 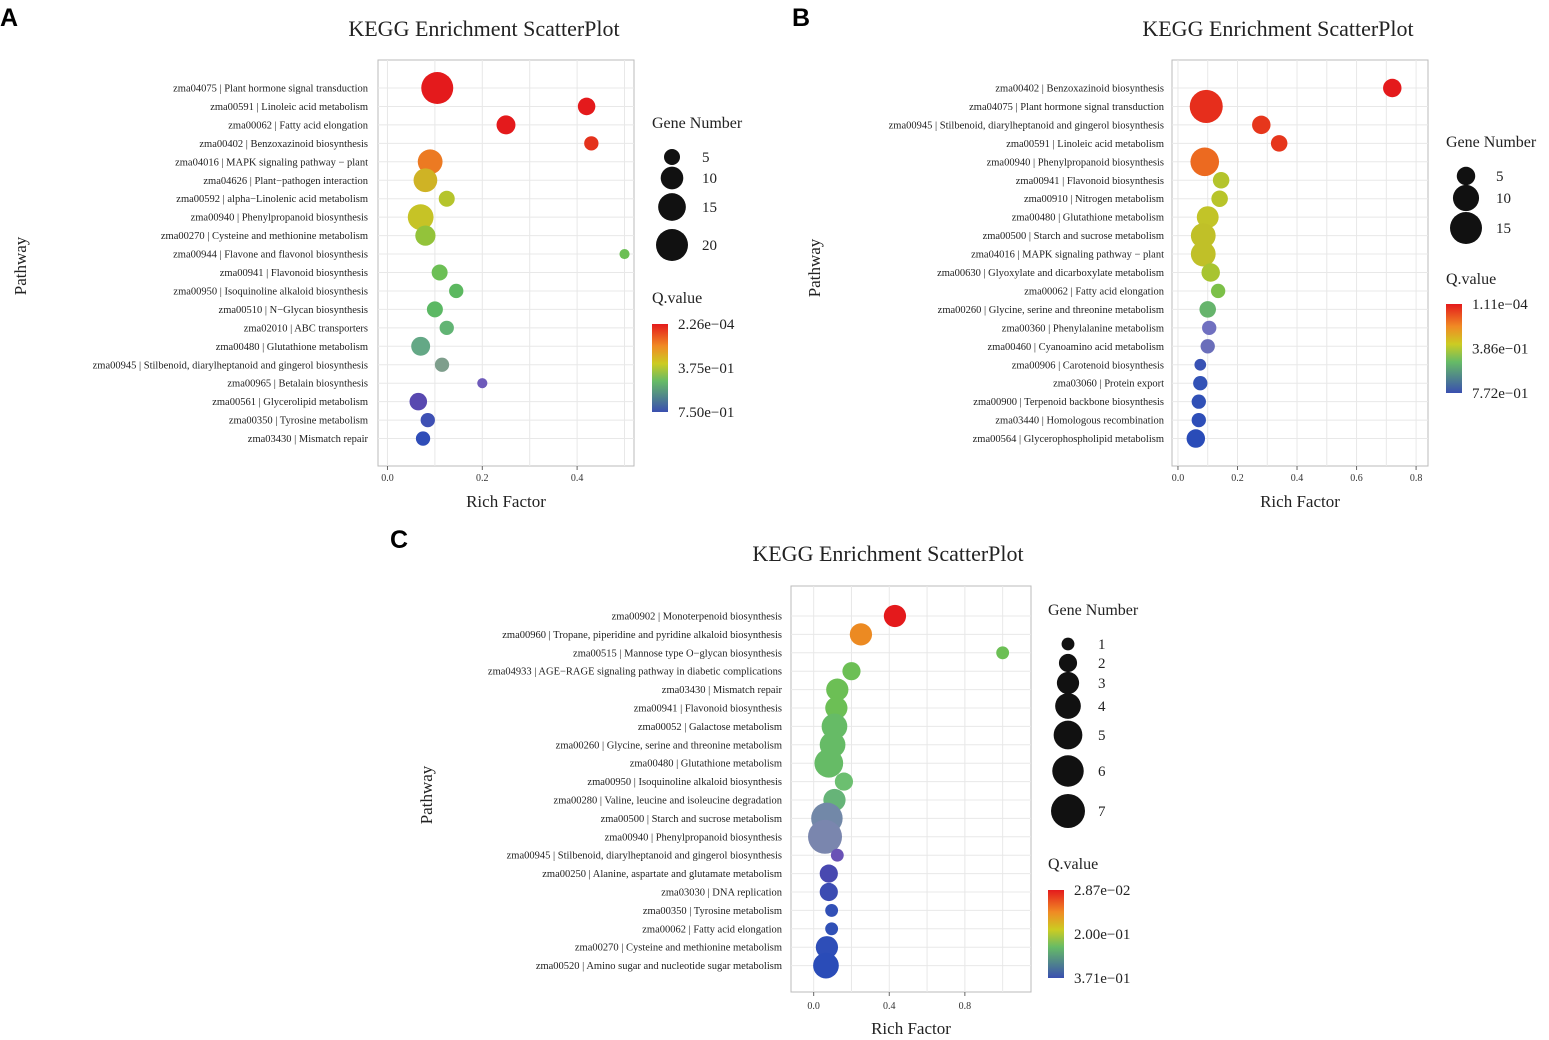 I want to click on size-legend-label: 20, so click(x=709, y=246).